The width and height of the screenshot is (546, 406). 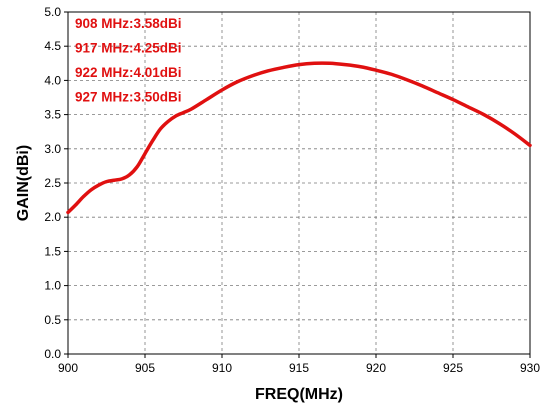 I want to click on y-tick-label: 4.0, so click(x=52, y=80).